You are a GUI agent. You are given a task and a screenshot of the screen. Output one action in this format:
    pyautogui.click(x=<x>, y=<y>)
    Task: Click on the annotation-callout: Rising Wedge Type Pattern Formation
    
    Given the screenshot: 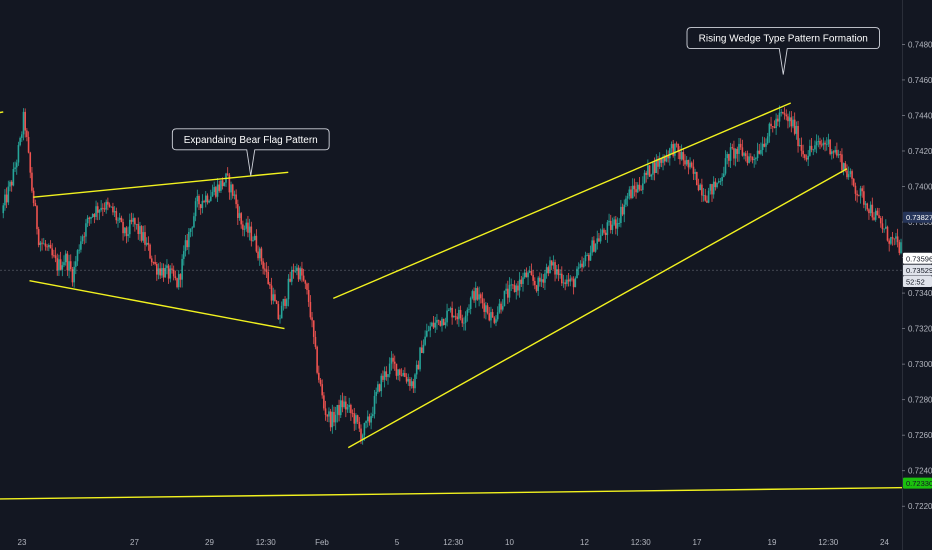 What is the action you would take?
    pyautogui.click(x=783, y=51)
    